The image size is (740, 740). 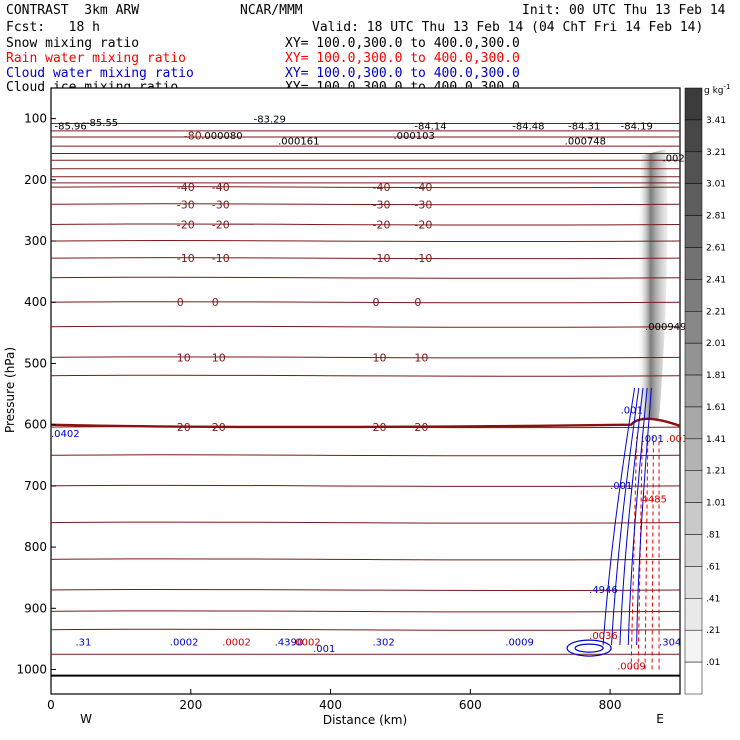 What do you see at coordinates (713, 631) in the screenshot?
I see `colorbar-label: .21` at bounding box center [713, 631].